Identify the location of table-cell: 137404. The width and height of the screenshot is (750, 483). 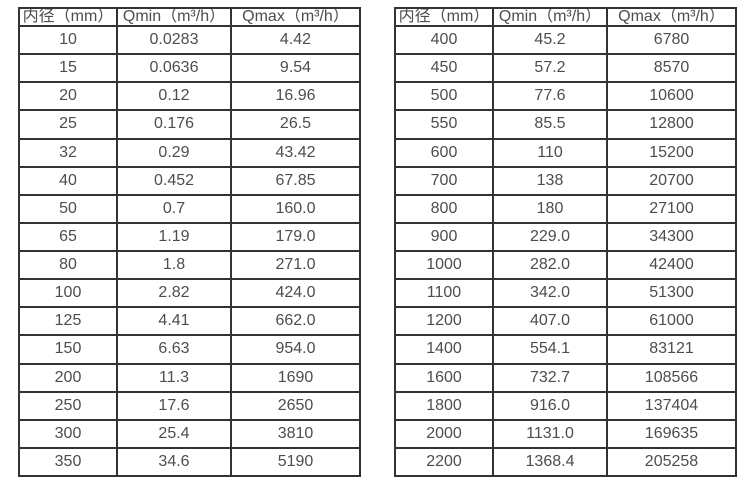
(671, 405).